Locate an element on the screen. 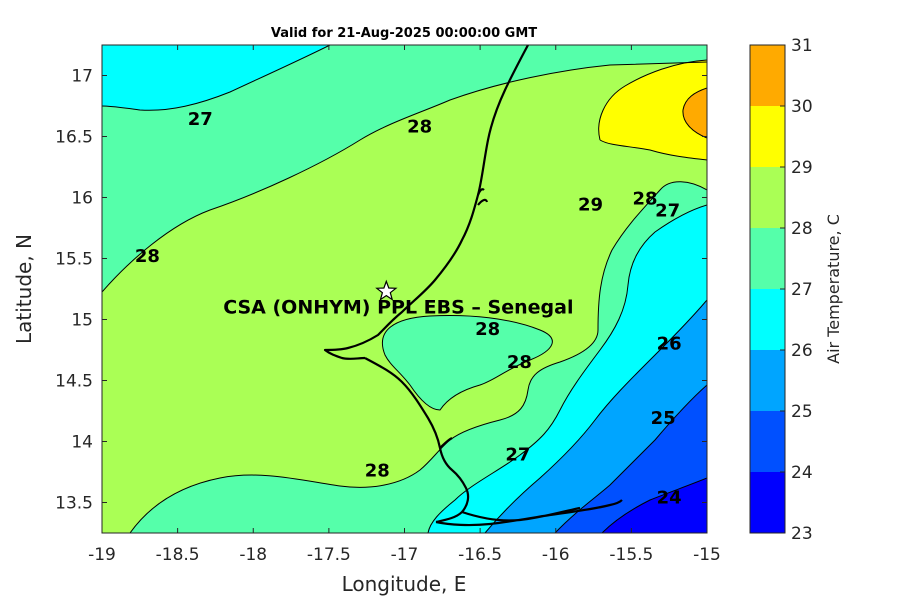 The width and height of the screenshot is (900, 600). contour-line-27-top is located at coordinates (216, 78).